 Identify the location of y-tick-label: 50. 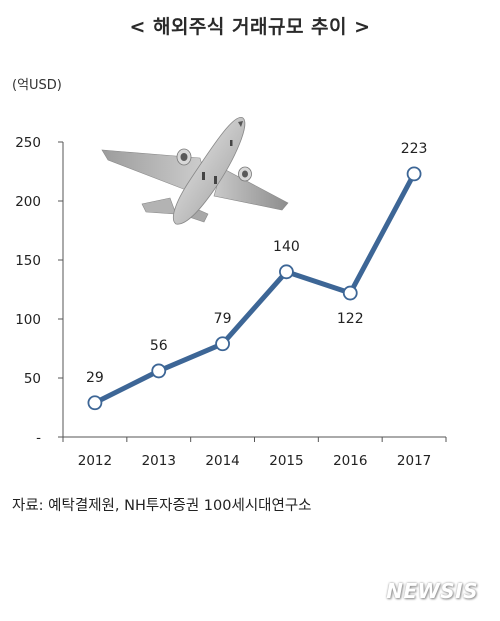
(32, 379).